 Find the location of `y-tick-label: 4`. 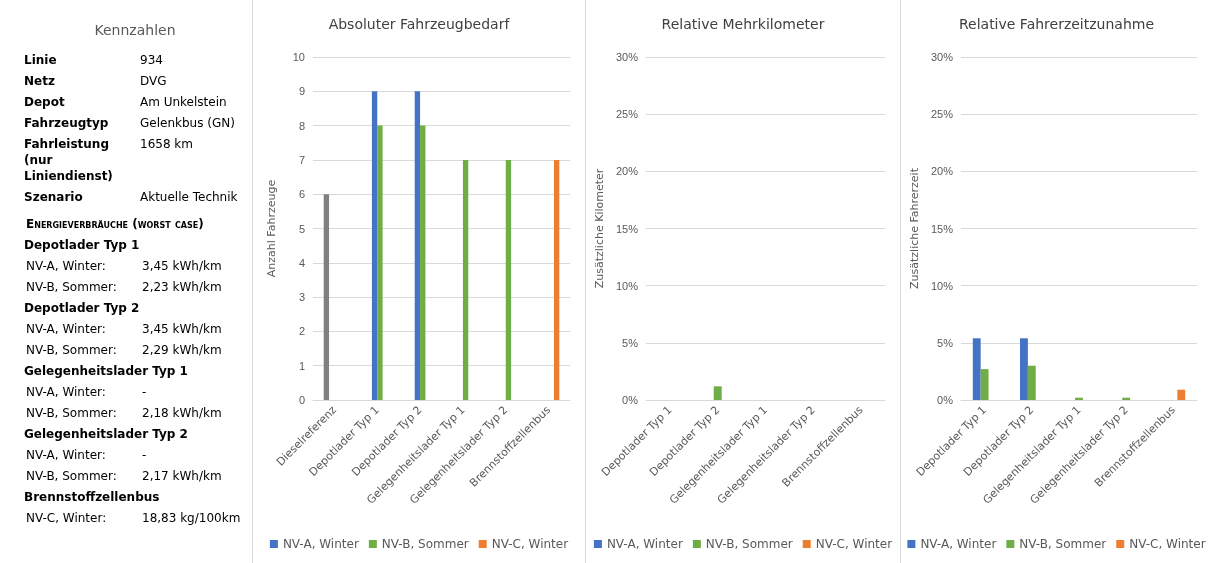

y-tick-label: 4 is located at coordinates (301, 262).